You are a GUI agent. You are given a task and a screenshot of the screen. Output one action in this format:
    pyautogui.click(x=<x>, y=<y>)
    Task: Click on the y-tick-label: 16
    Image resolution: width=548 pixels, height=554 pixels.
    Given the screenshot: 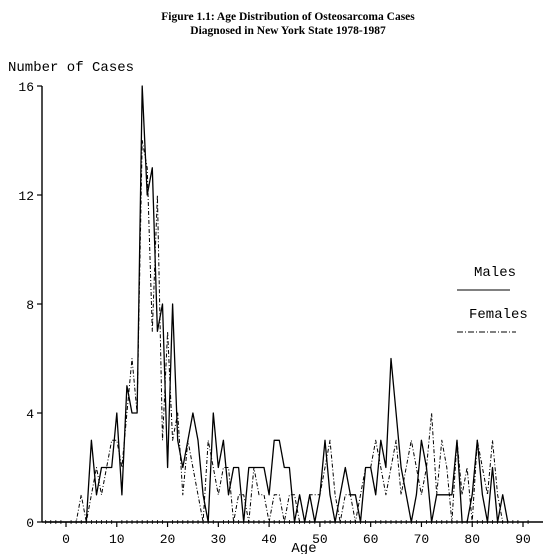 What is the action you would take?
    pyautogui.click(x=26, y=87)
    